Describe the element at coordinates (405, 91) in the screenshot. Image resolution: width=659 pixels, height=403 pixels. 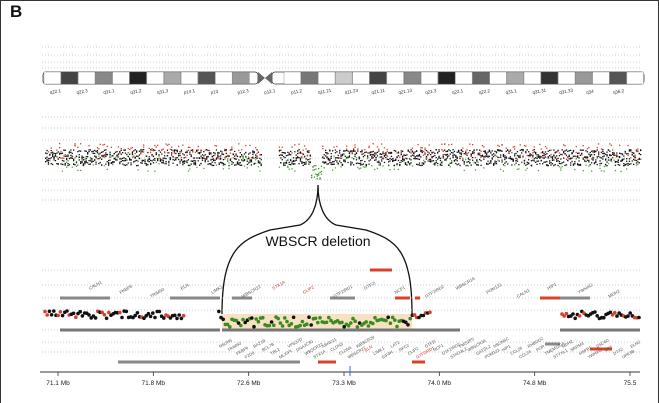
I see `band-label: q21.13` at that location.